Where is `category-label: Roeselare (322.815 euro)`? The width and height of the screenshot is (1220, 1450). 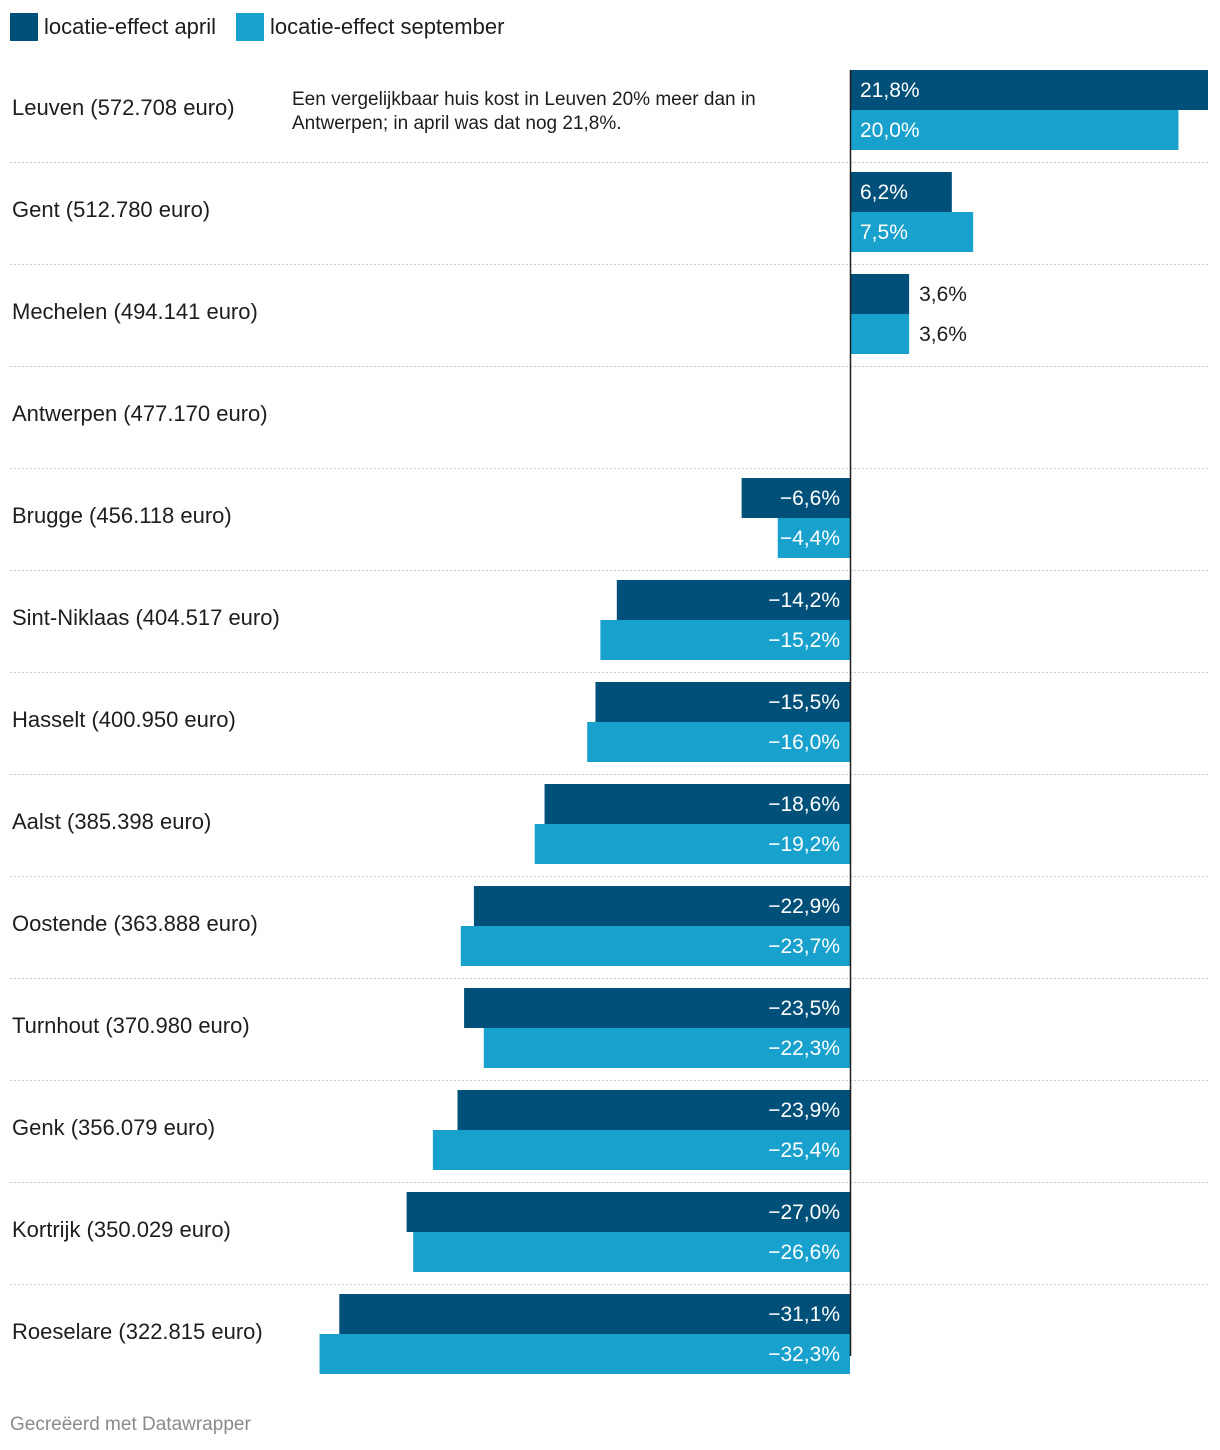
category-label: Roeselare (322.815 euro) is located at coordinates (137, 1331).